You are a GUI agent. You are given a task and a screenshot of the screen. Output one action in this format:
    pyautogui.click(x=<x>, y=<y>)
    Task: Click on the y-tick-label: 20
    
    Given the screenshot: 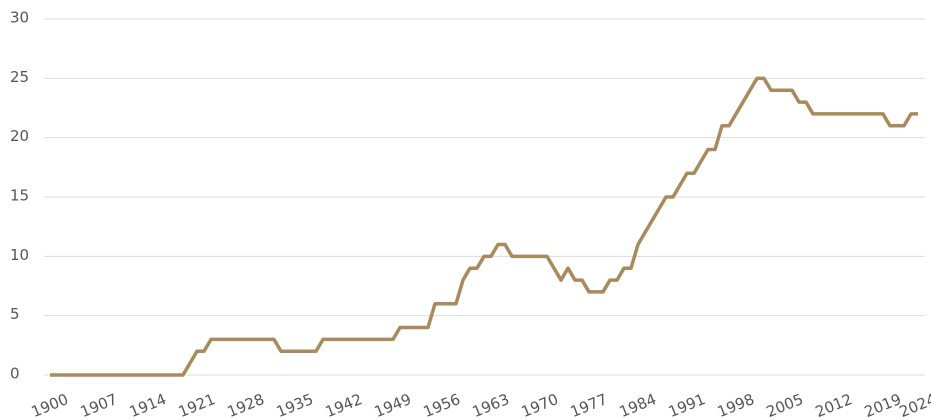 What is the action you would take?
    pyautogui.click(x=19, y=136)
    